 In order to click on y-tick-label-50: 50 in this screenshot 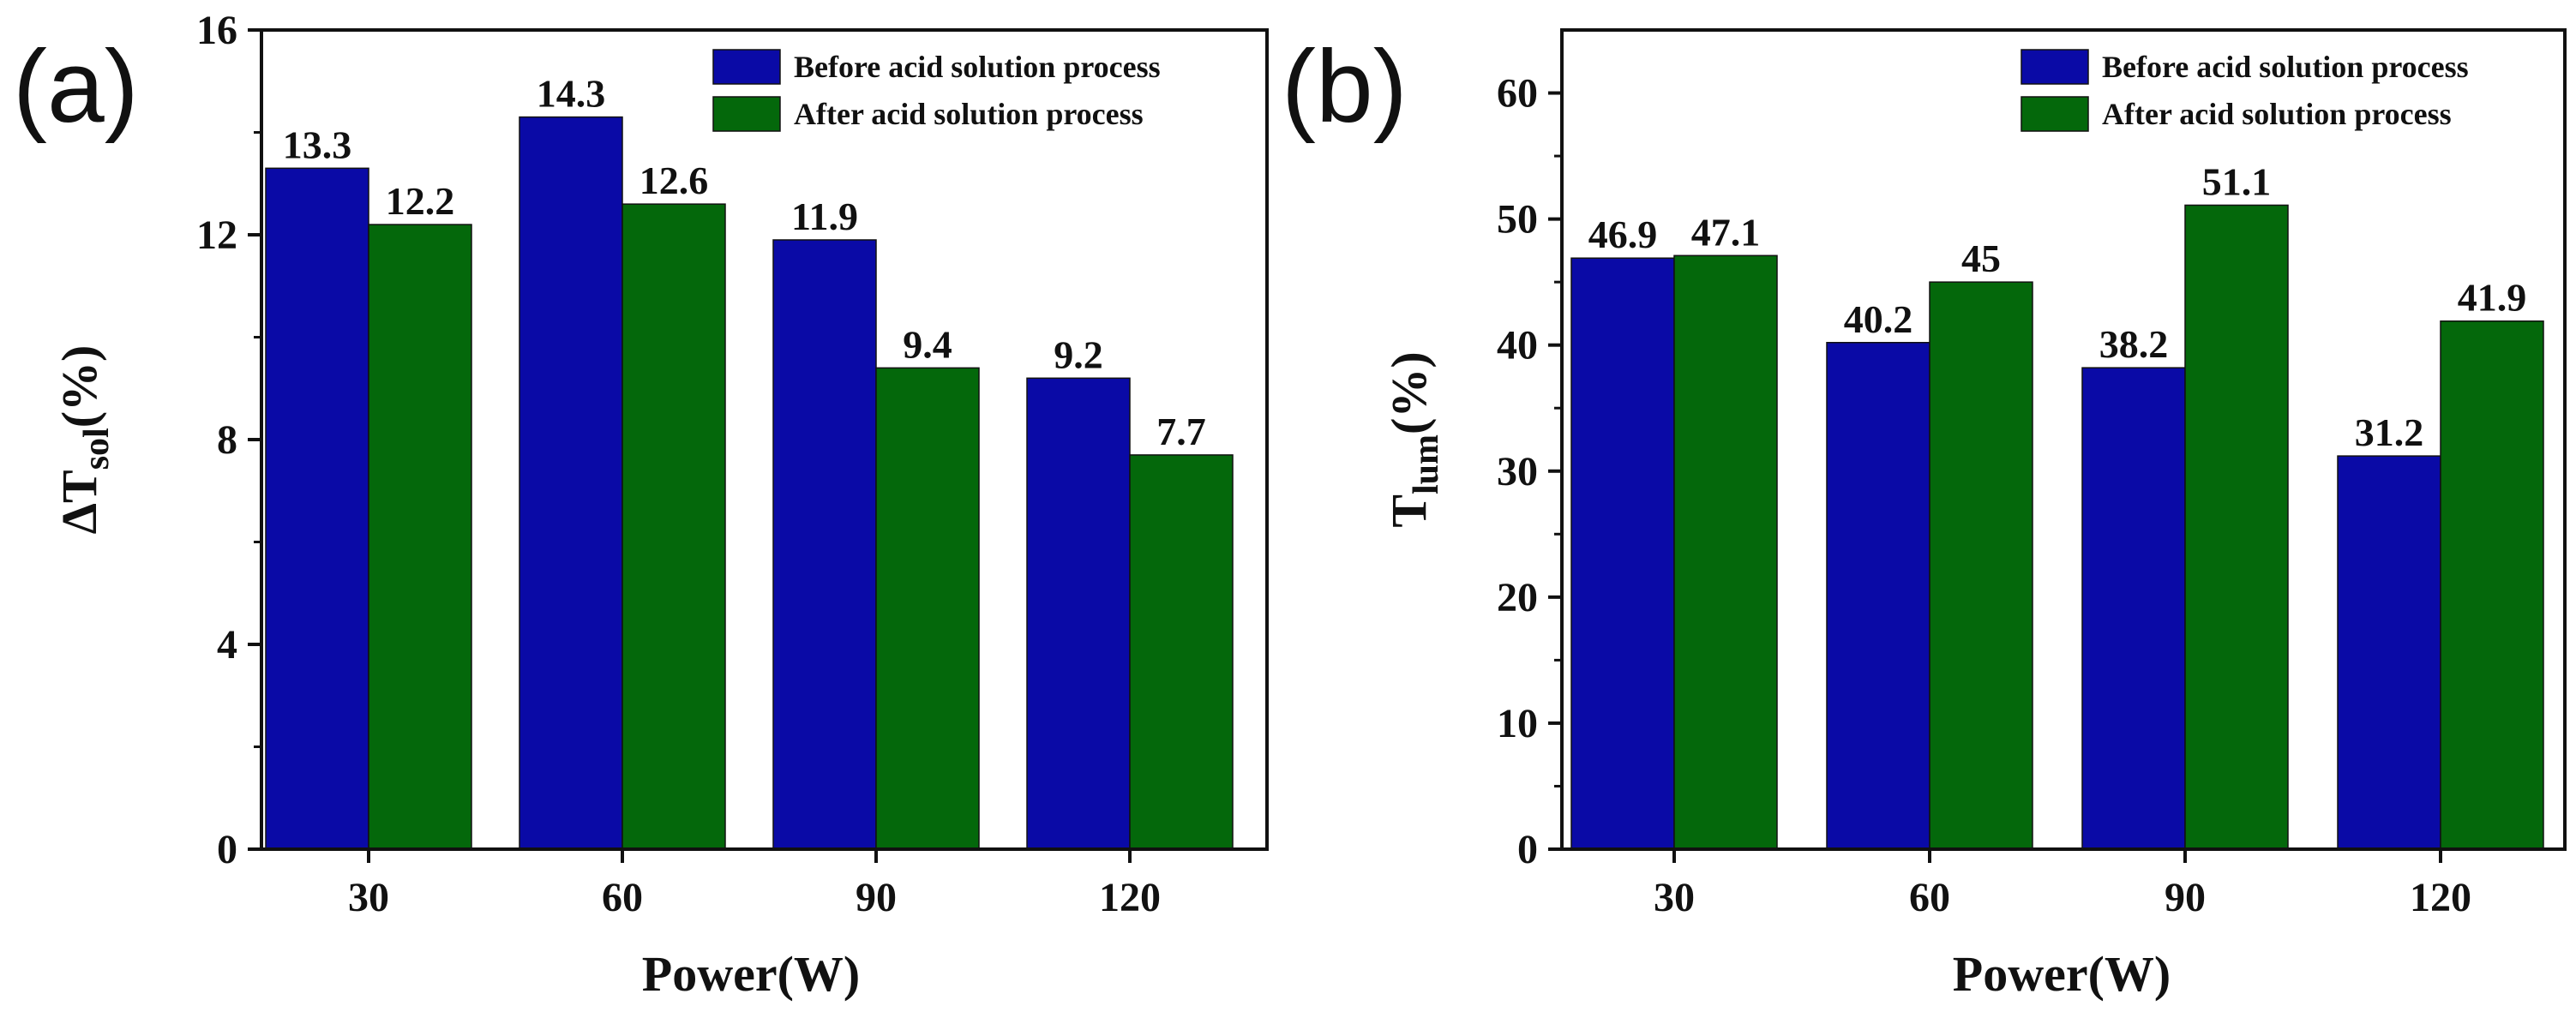, I will do `click(1517, 220)`.